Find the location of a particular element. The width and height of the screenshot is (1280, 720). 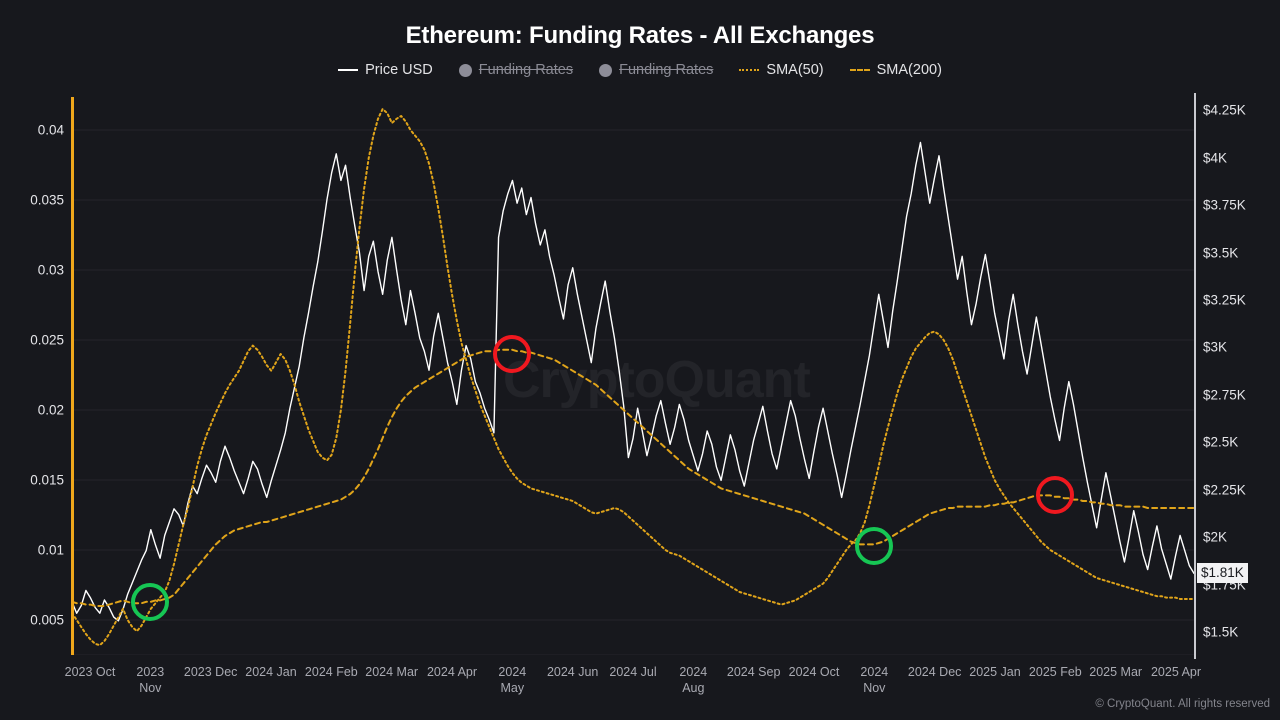

y-axis-right-tick-label: $2.5K is located at coordinates (1221, 442).